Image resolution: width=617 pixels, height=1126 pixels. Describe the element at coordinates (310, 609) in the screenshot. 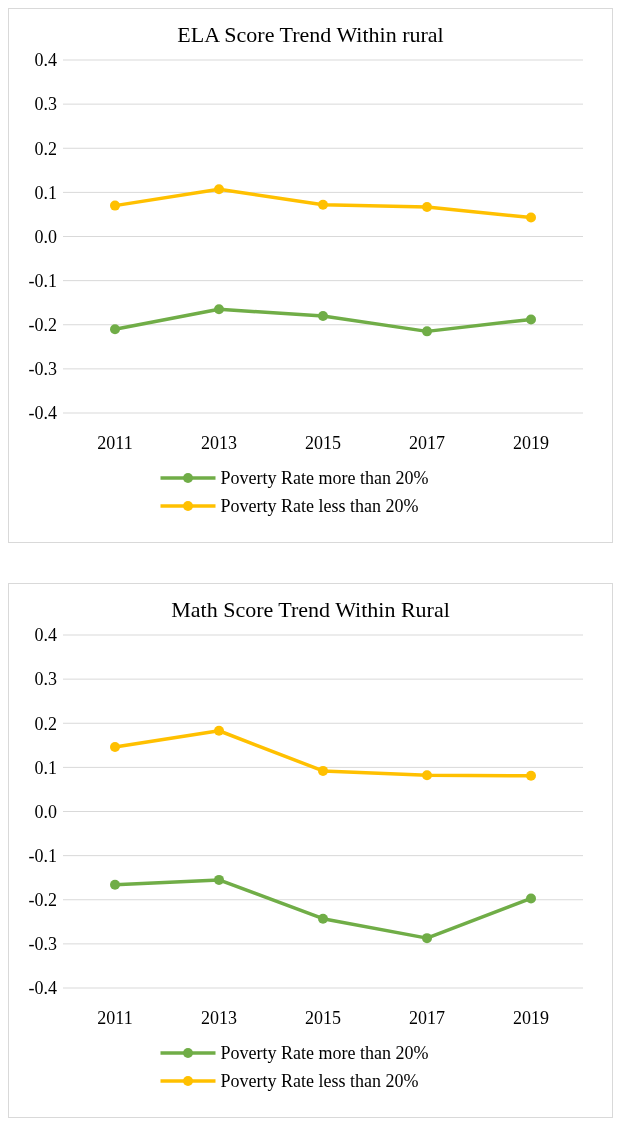

I see `chart-title: Math Score Trend Within Rural` at that location.